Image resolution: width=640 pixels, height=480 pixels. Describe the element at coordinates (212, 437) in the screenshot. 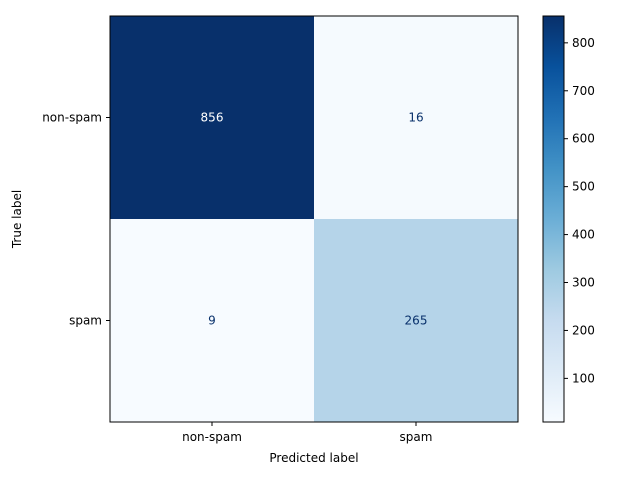

I see `x-tick-label-non-spam: non-spam` at that location.